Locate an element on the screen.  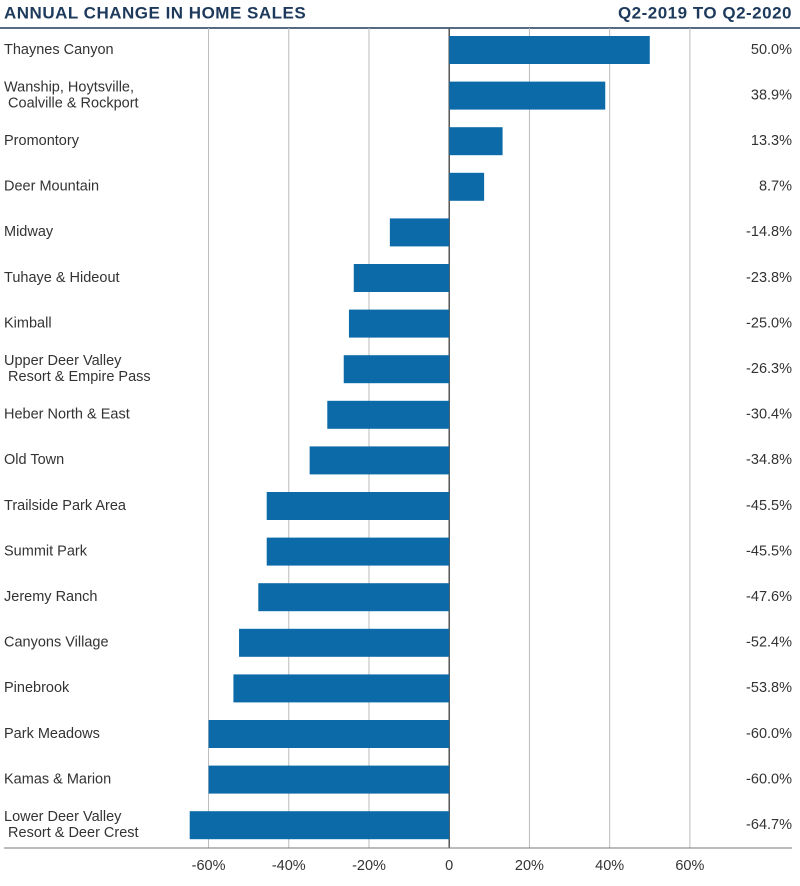
y-tick-label: Jeremy Ranch is located at coordinates (50, 597).